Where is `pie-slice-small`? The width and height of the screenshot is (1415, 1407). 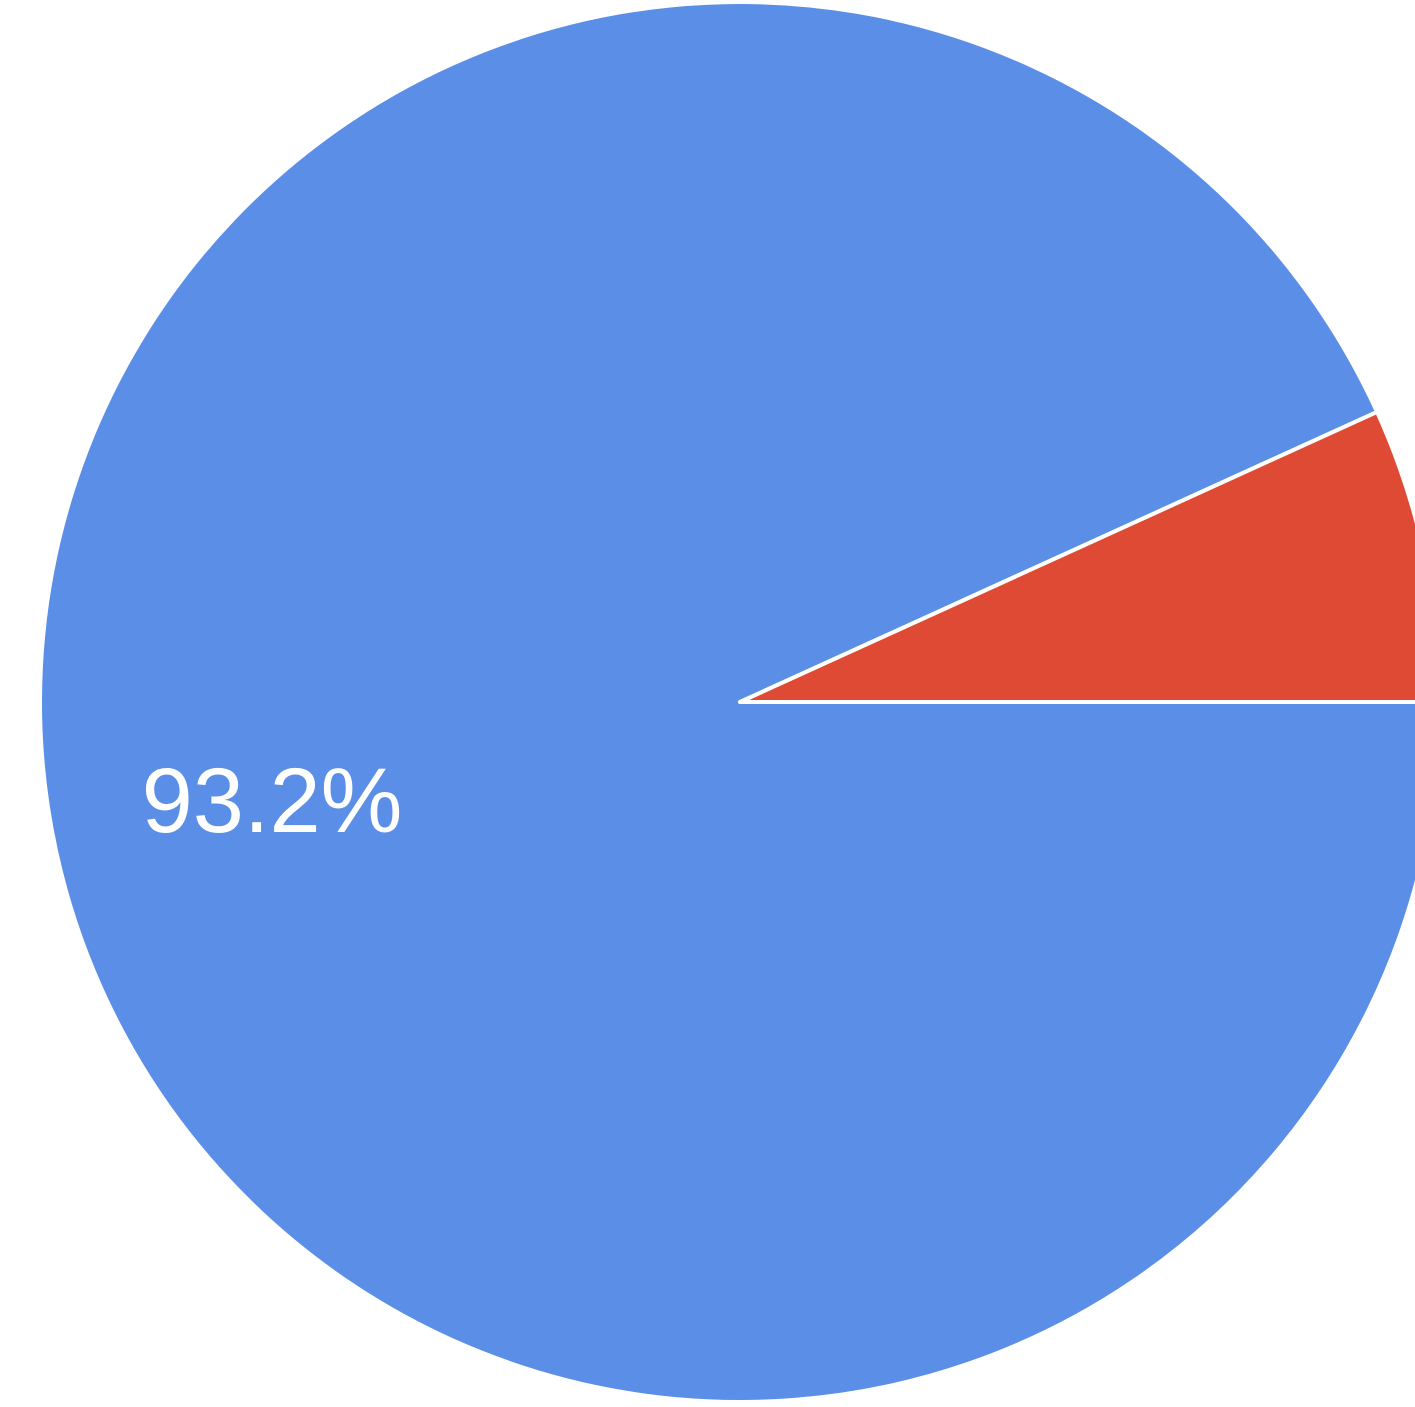
pie-slice-small is located at coordinates (1076, 556).